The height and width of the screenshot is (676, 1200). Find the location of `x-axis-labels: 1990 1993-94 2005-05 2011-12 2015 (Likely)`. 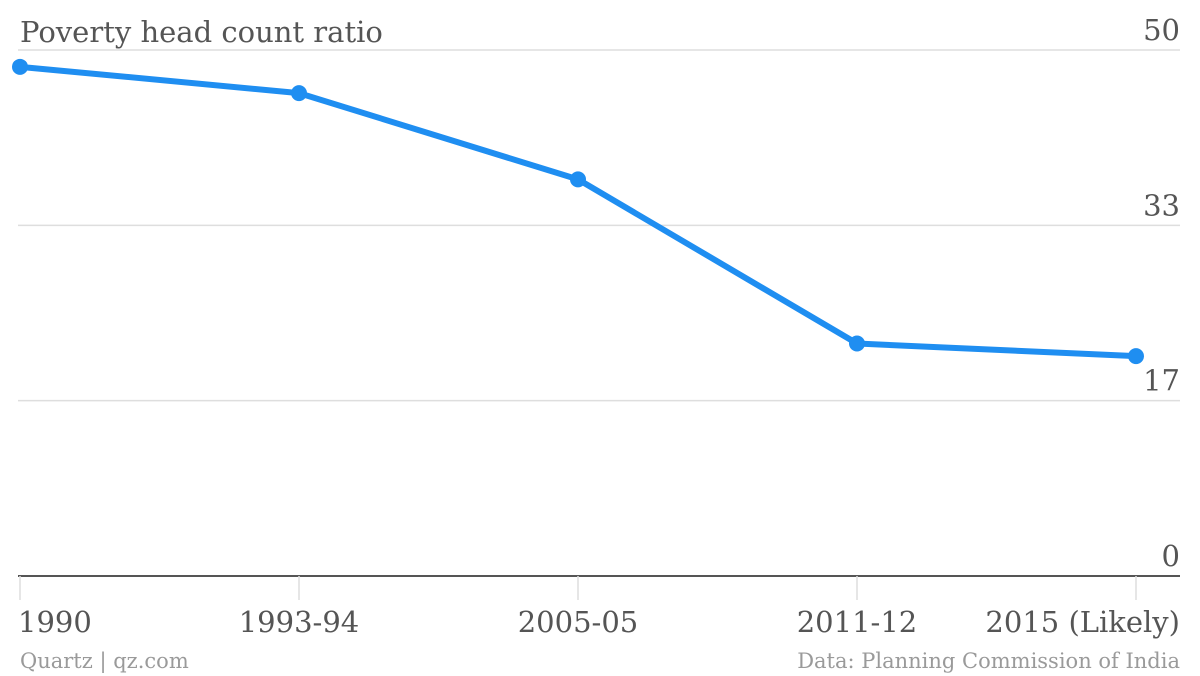

x-axis-labels: 1990 1993-94 2005-05 2011-12 2015 (Likely) is located at coordinates (599, 622).